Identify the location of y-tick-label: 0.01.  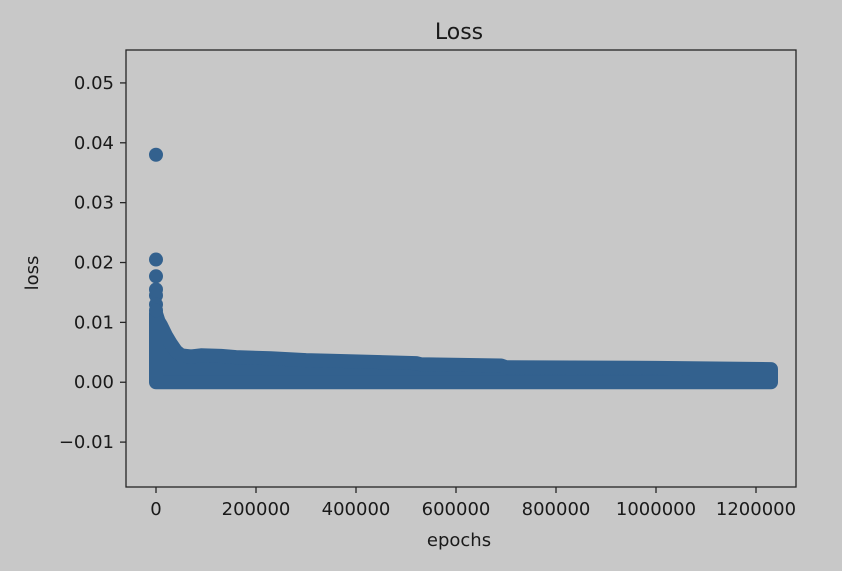
(94, 322).